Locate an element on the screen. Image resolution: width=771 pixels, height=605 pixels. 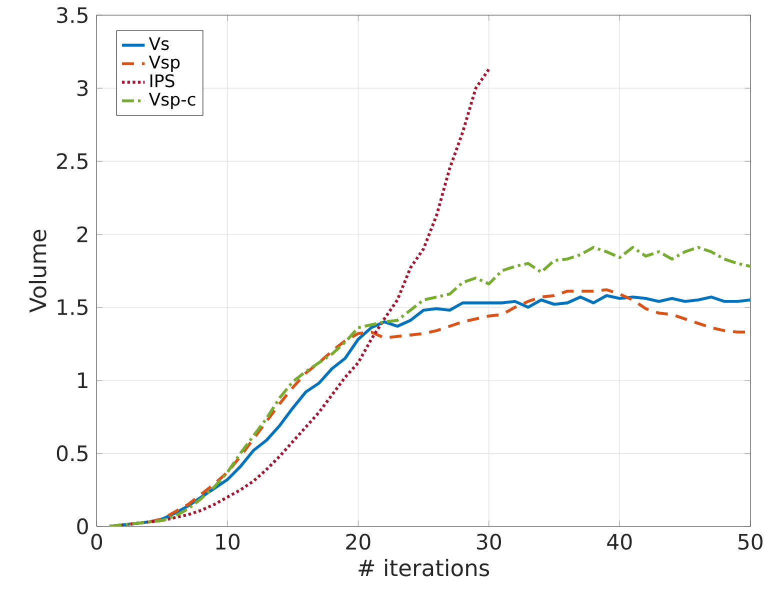
y-tick-label: 3 is located at coordinates (82, 88).